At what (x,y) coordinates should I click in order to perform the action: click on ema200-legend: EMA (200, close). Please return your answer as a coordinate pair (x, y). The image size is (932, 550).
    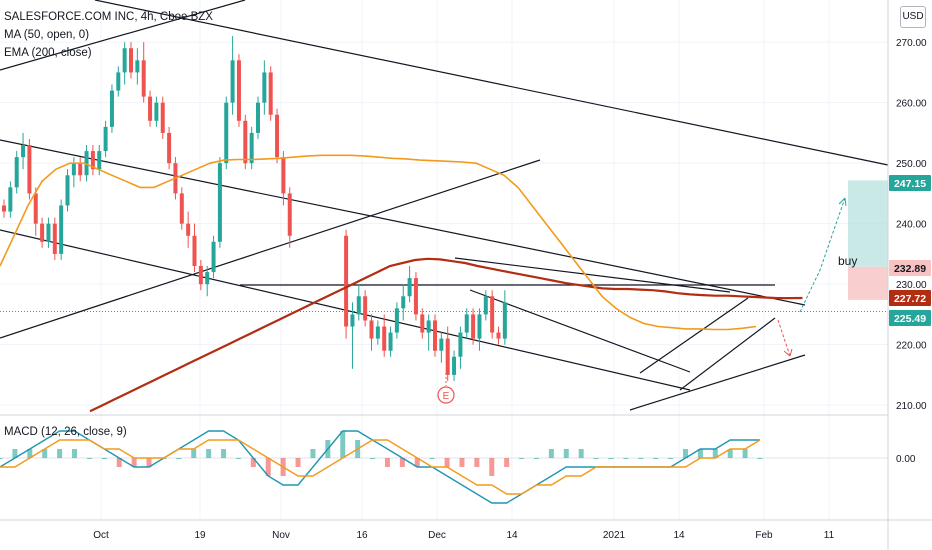
    Looking at the image, I should click on (48, 53).